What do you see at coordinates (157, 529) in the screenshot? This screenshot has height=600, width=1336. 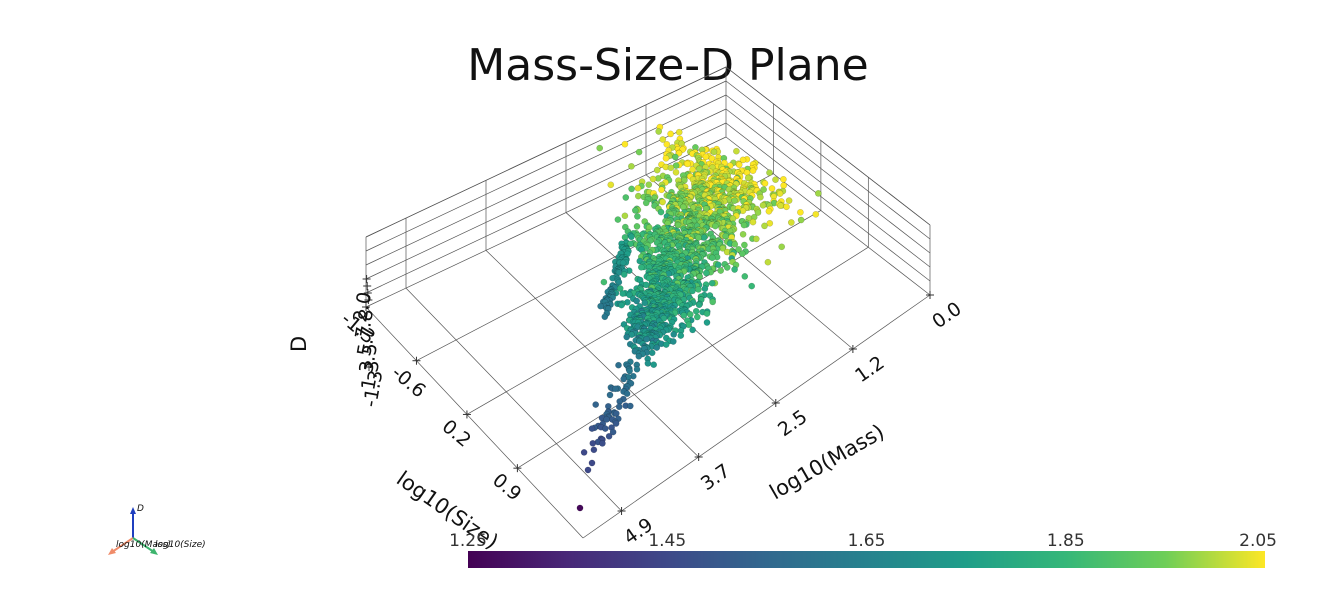 I see `orientation-widget: D log10(Mass) log10(Size)` at bounding box center [157, 529].